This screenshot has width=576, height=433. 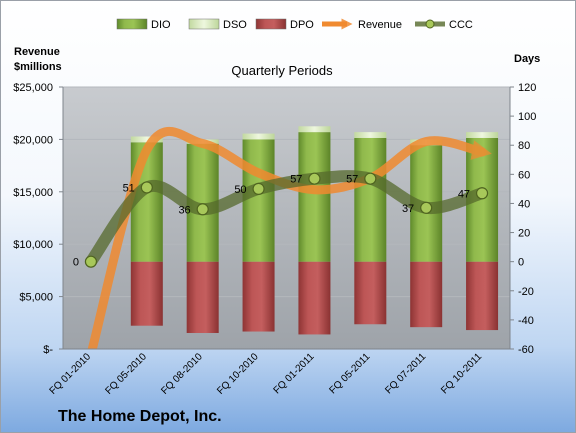 I want to click on ccc-data-label: 37, so click(x=408, y=209).